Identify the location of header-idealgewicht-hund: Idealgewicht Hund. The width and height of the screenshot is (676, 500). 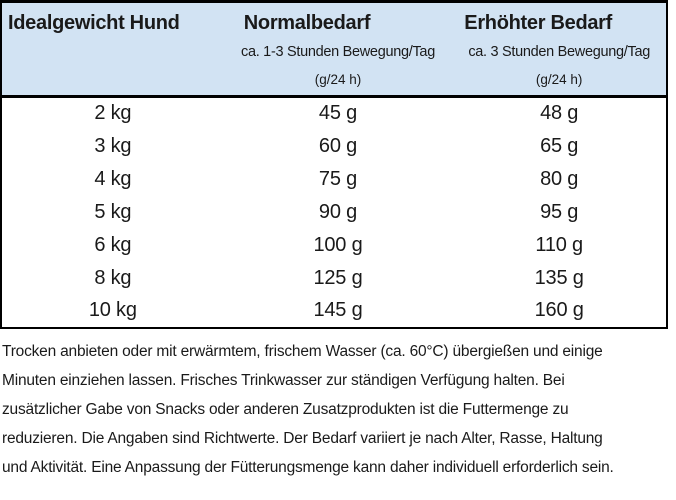
(112, 20).